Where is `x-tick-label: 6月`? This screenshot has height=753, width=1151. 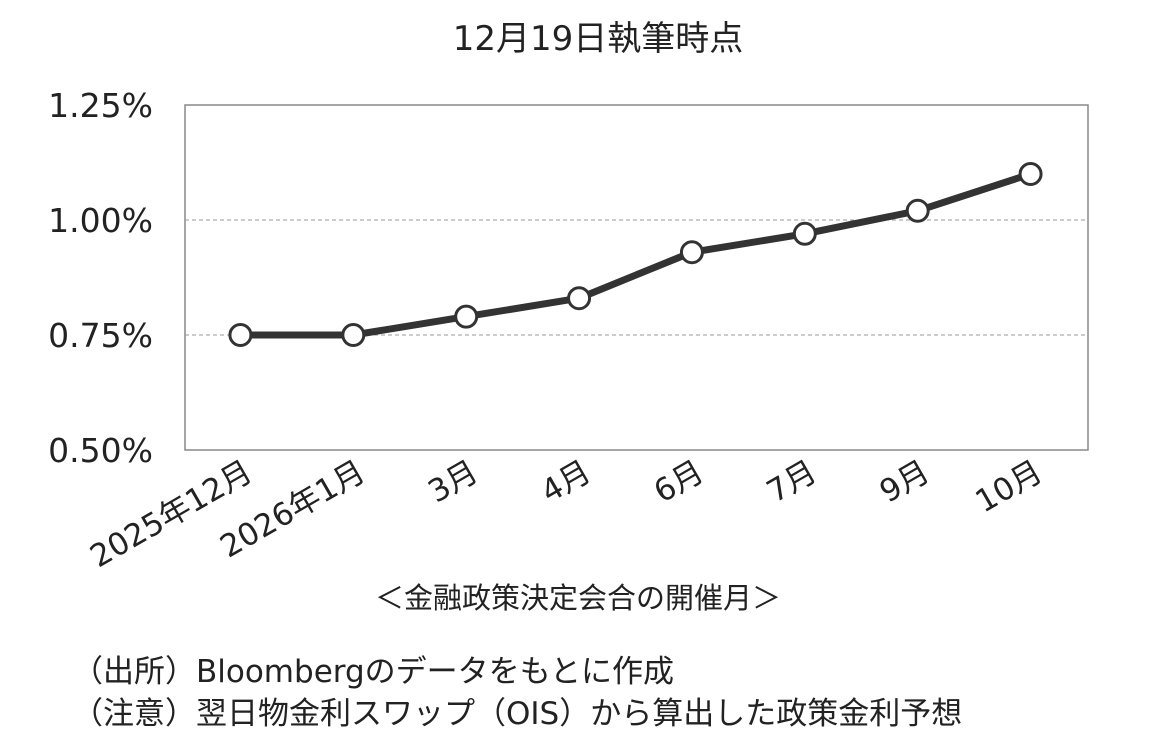
x-tick-label: 6月 is located at coordinates (679, 482).